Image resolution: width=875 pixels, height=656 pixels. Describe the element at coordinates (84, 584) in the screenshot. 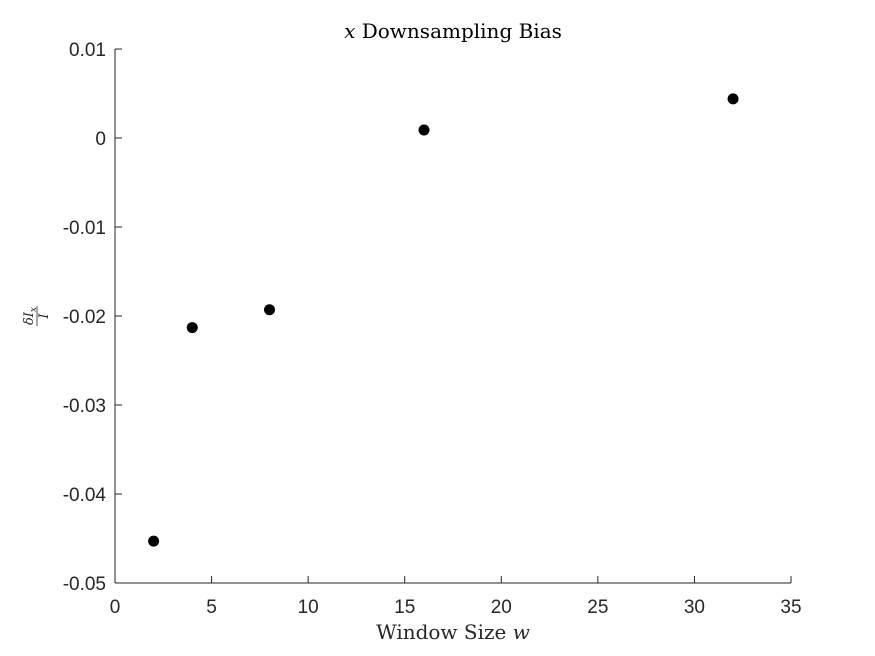

I see `y-tick-label: -0.05` at that location.